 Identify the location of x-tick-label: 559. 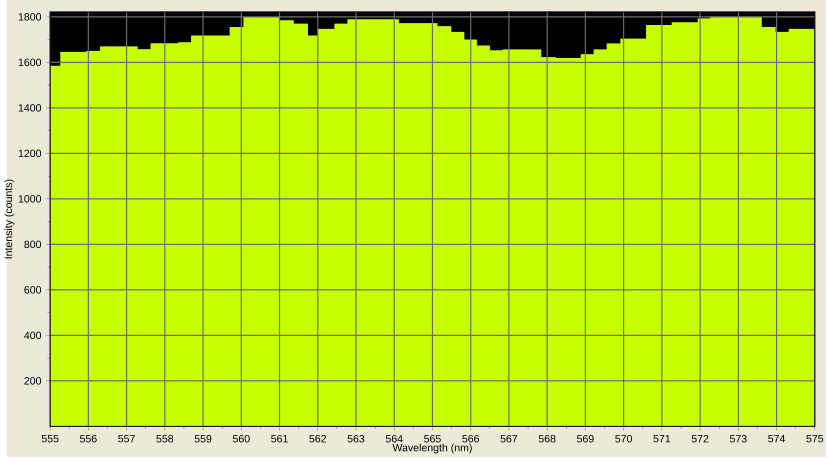
(203, 439).